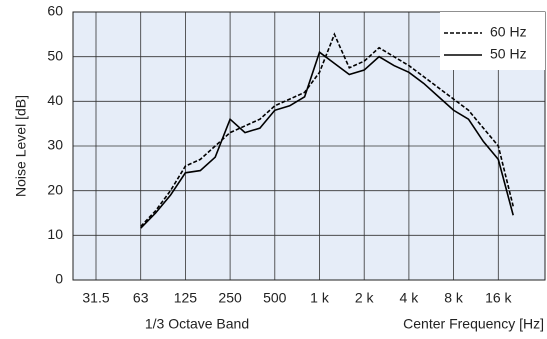 The image size is (547, 339). I want to click on x-tick-label: 250, so click(230, 298).